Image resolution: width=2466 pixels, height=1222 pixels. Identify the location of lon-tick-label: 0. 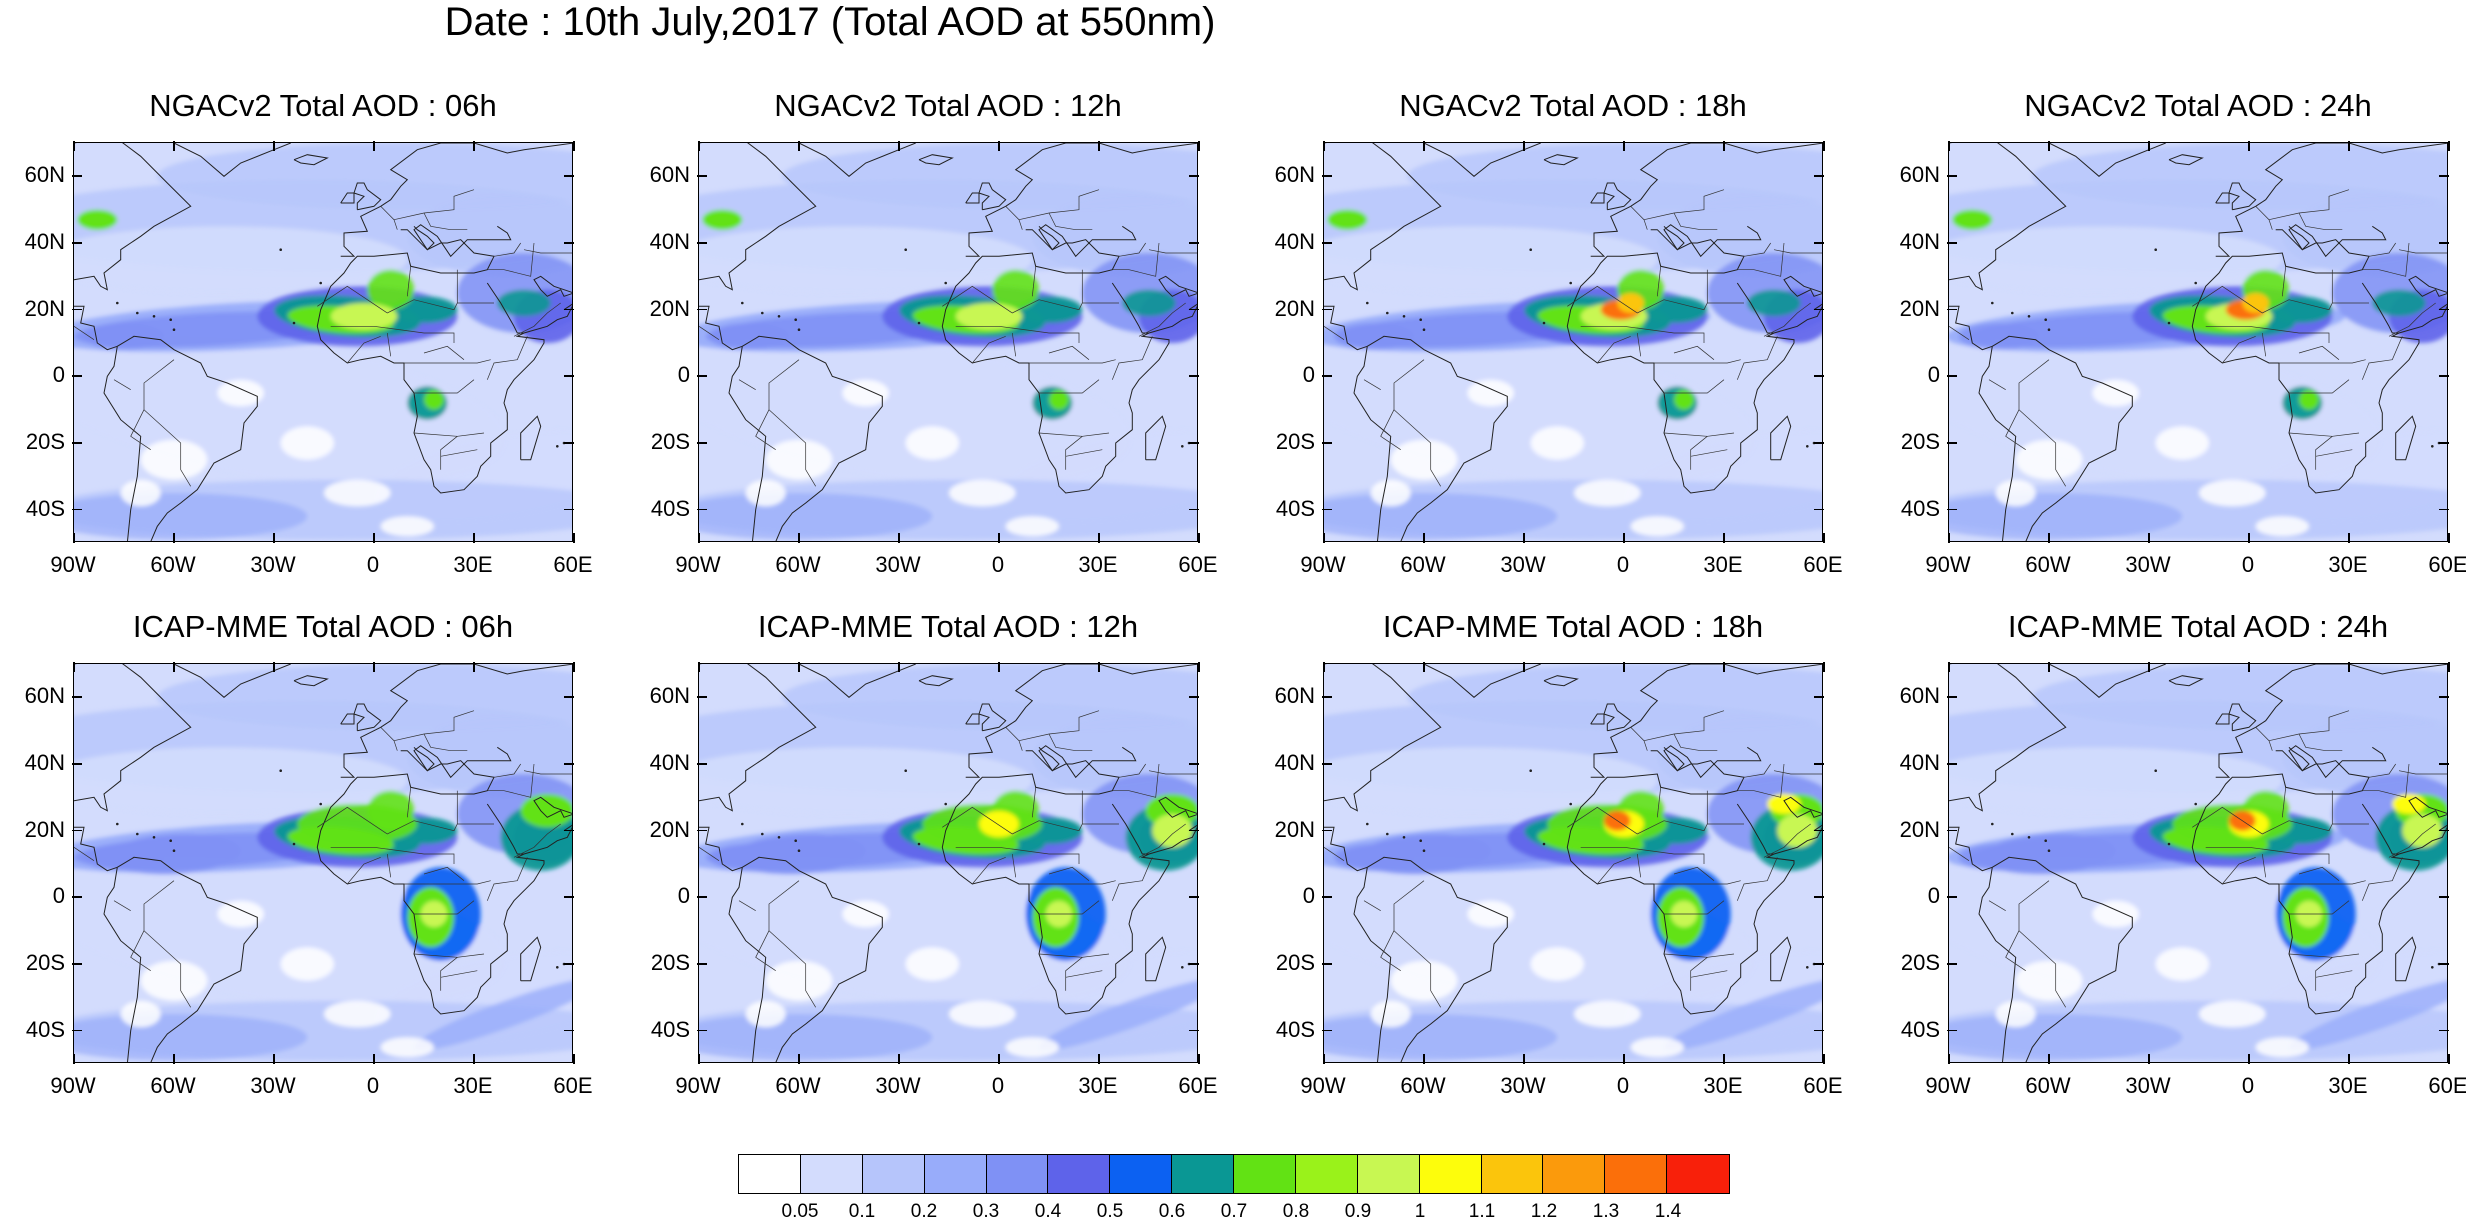
(1623, 1085).